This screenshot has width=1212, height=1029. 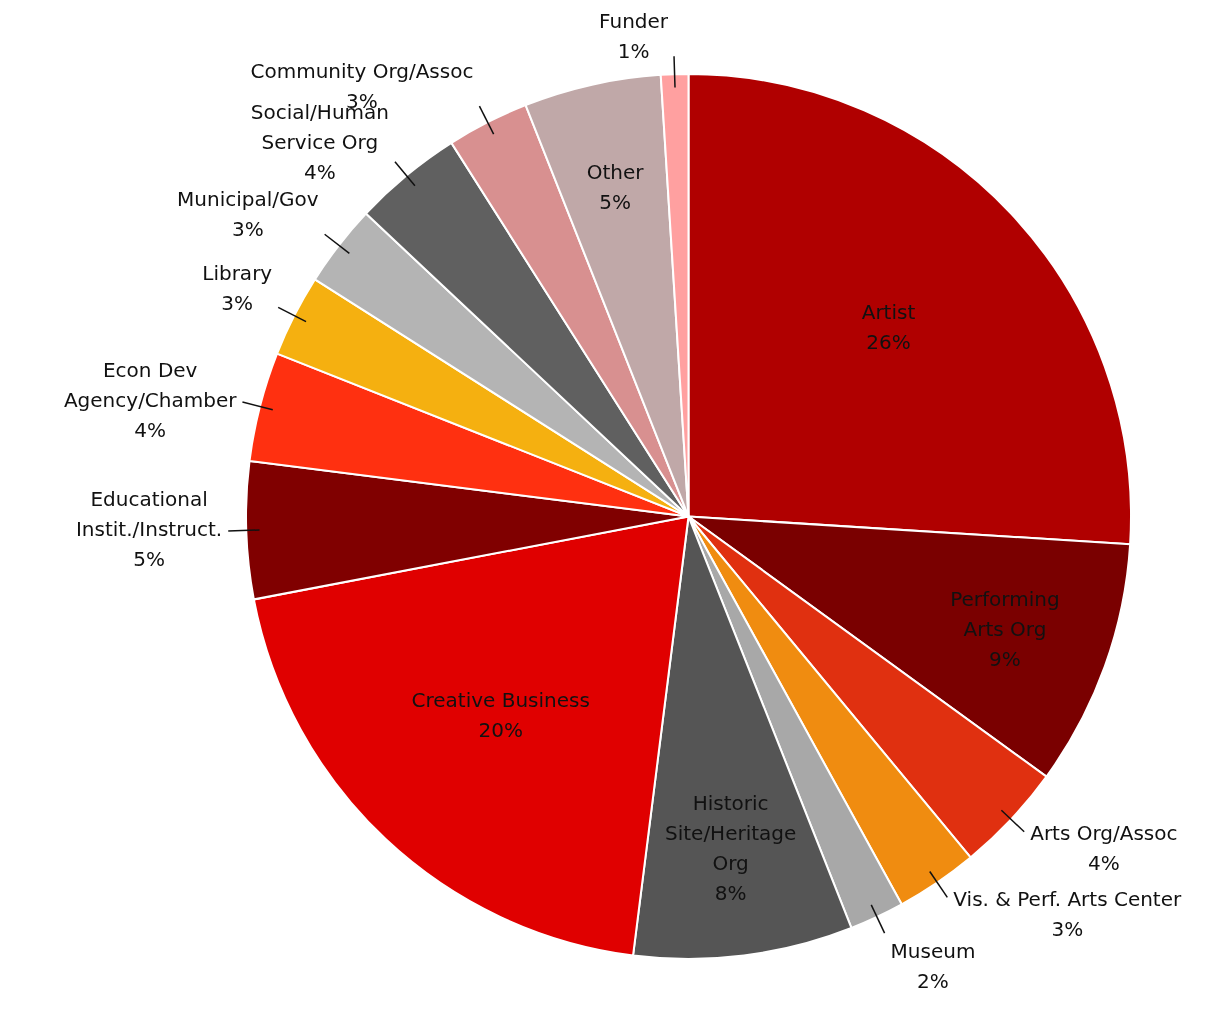 What do you see at coordinates (1104, 832) in the screenshot?
I see `slice-label: Arts Org/Assoc` at bounding box center [1104, 832].